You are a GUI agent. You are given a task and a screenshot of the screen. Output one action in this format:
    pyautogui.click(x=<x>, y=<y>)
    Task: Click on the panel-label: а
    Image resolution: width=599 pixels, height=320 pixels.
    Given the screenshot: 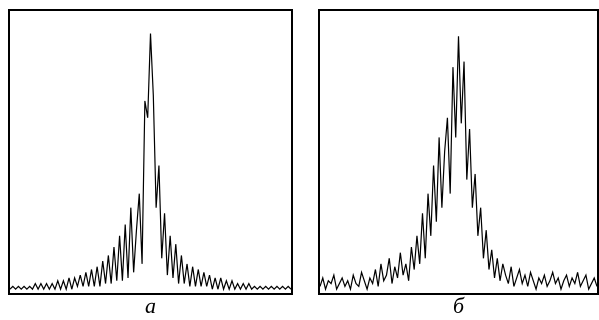 What is the action you would take?
    pyautogui.click(x=150, y=305)
    